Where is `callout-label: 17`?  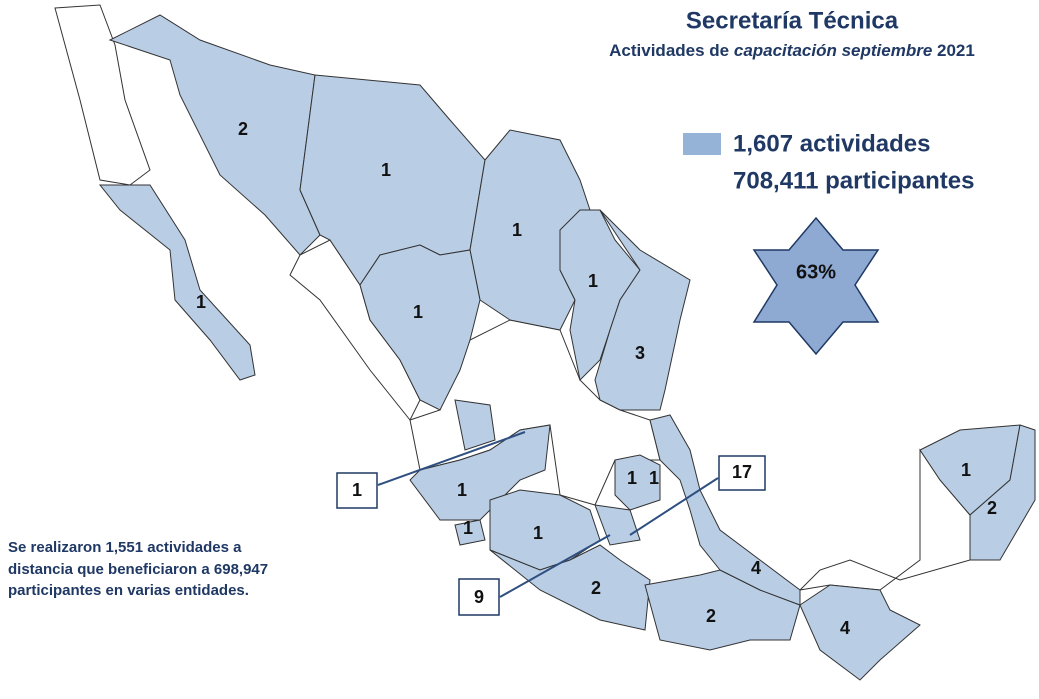
callout-label: 17 is located at coordinates (742, 472).